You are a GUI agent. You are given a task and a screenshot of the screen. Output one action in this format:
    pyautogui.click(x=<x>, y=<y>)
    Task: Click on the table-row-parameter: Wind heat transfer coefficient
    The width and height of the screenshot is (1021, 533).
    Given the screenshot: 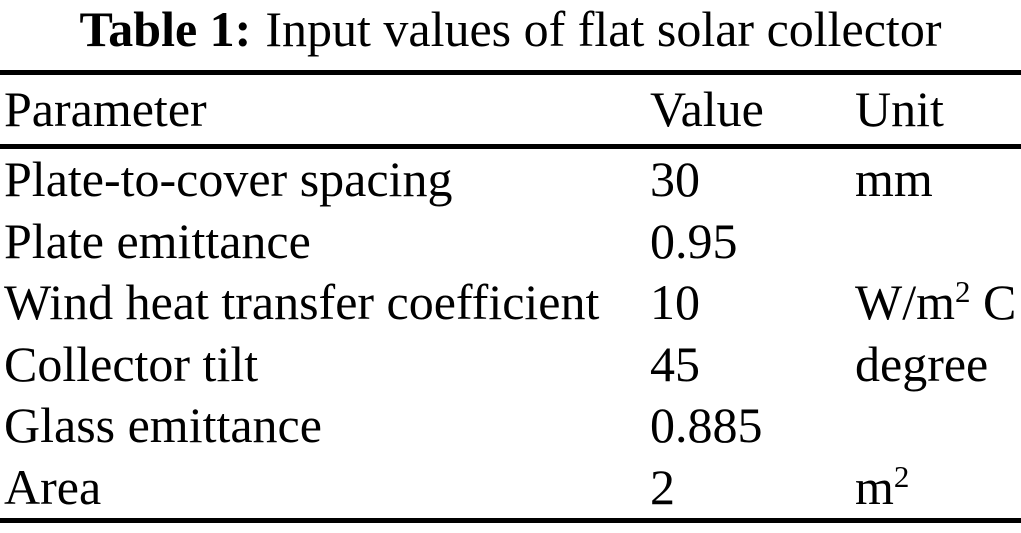 What is the action you would take?
    pyautogui.click(x=302, y=302)
    